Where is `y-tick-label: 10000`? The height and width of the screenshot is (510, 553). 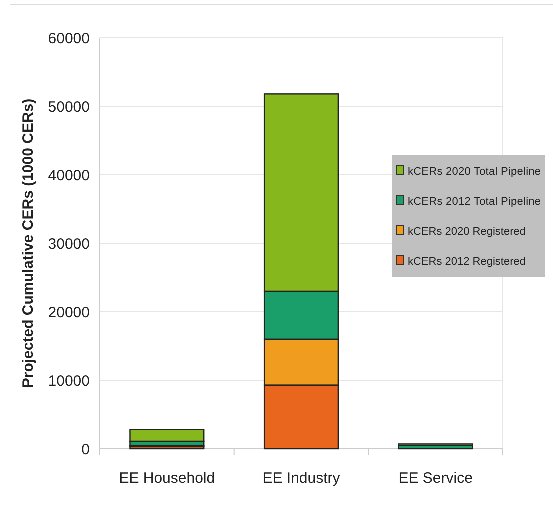
y-tick-label: 10000 is located at coordinates (69, 381).